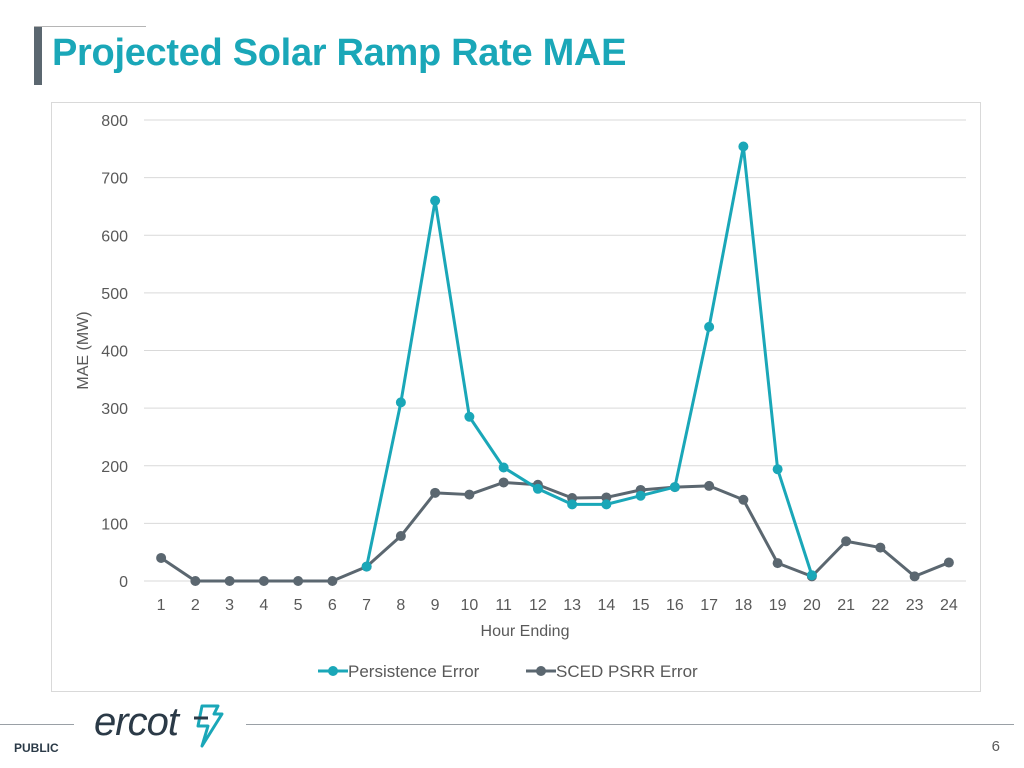  What do you see at coordinates (525, 631) in the screenshot?
I see `x-axis-title: Hour Ending` at bounding box center [525, 631].